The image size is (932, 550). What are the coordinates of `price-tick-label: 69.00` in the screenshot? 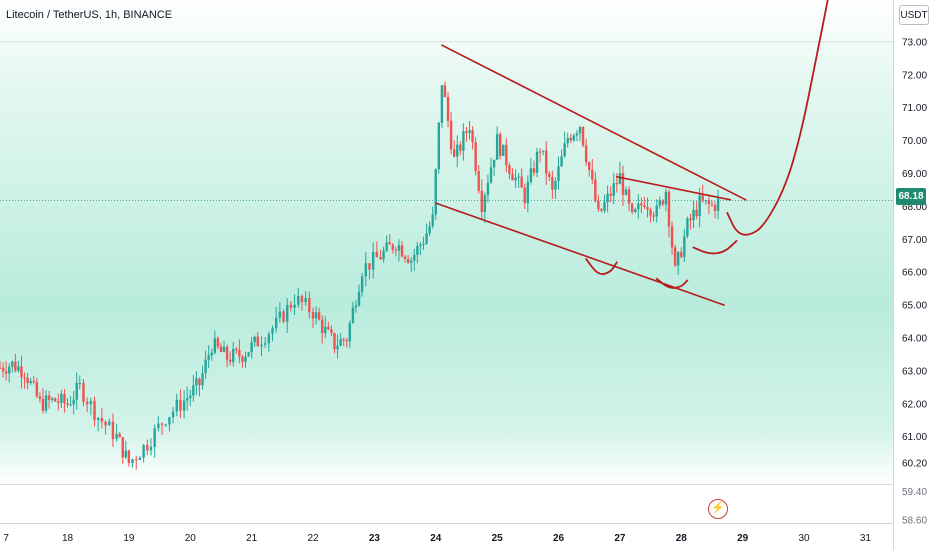 It's located at (914, 174).